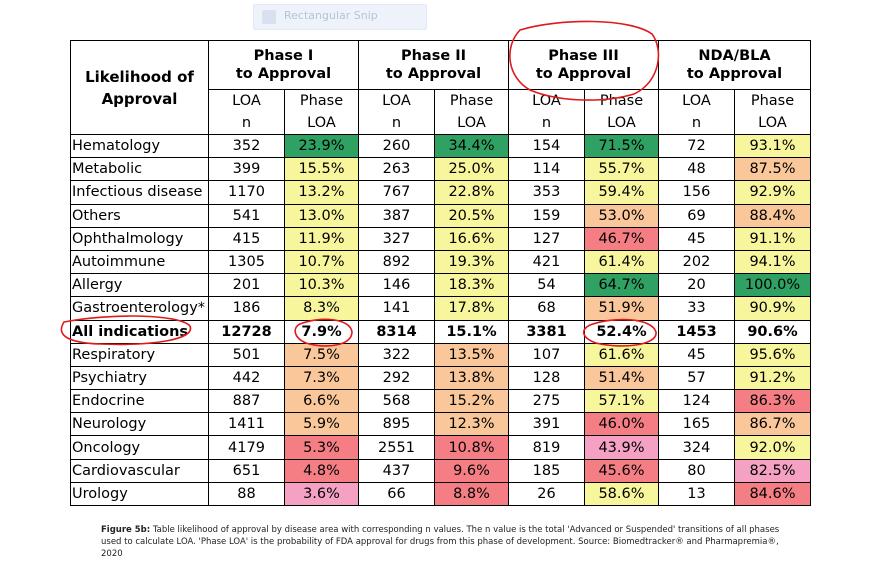  I want to click on phase-header-4: NDA/BLA to Approval, so click(734, 65).